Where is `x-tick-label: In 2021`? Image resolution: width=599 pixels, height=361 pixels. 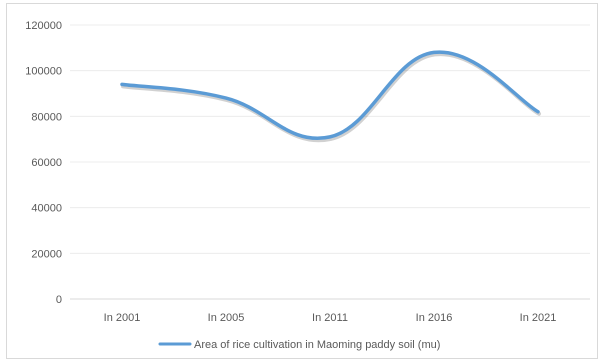 x-tick-label: In 2021 is located at coordinates (538, 318).